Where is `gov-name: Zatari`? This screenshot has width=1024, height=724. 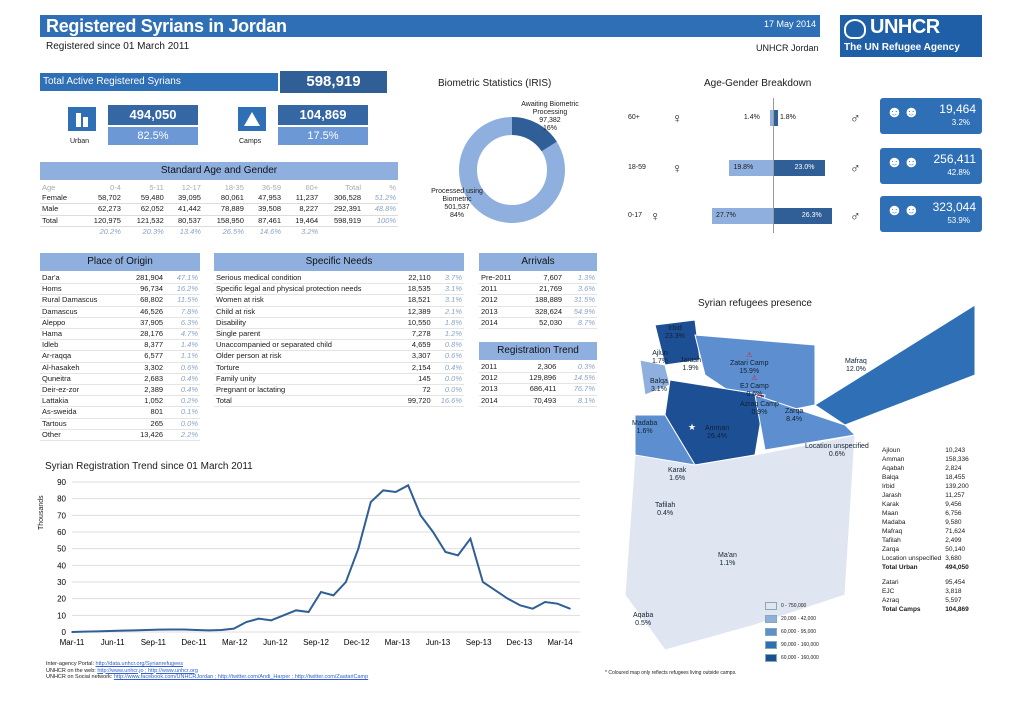 gov-name: Zatari is located at coordinates (890, 582).